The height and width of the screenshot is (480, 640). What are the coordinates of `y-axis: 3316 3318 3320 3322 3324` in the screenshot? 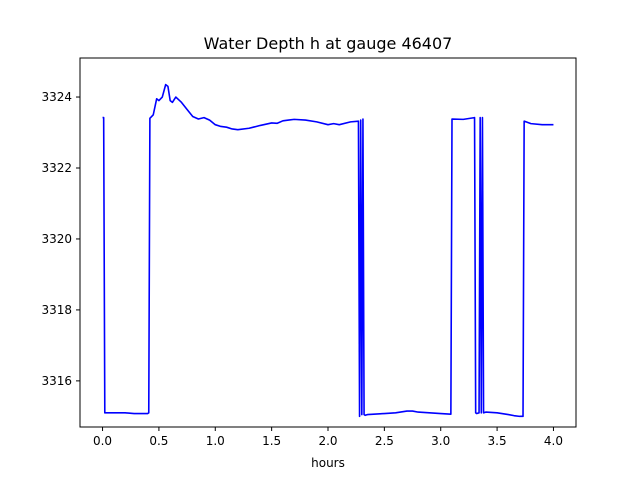 It's located at (60, 239).